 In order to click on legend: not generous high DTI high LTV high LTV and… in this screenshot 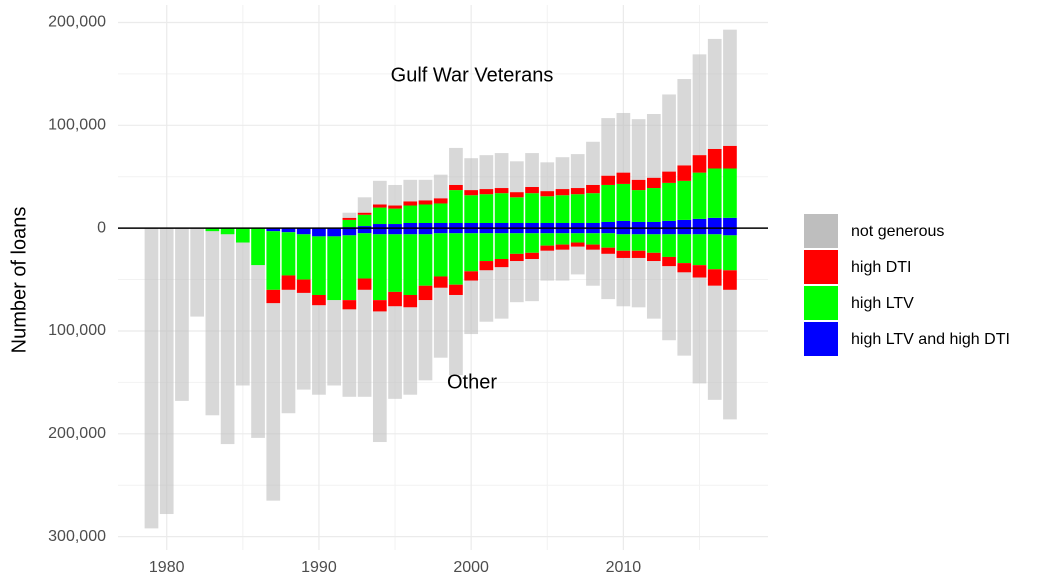, I will do `click(907, 285)`.